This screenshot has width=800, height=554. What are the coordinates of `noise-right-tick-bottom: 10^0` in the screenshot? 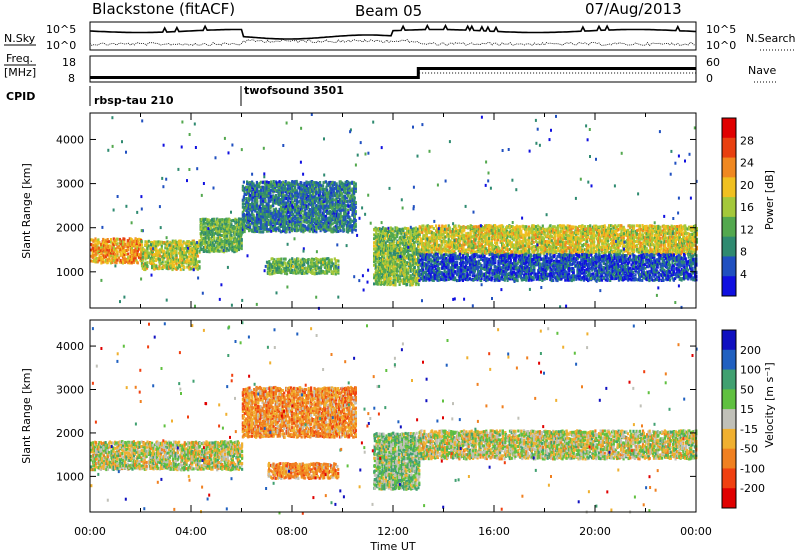 It's located at (721, 45).